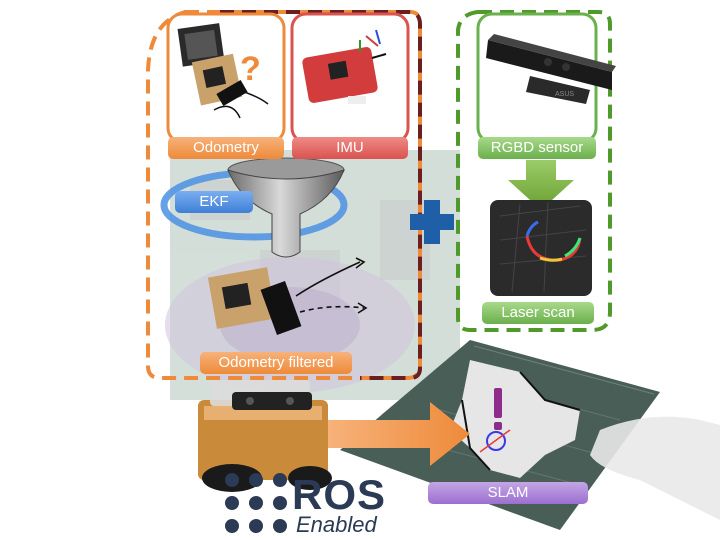 This screenshot has height=540, width=720. What do you see at coordinates (276, 363) in the screenshot?
I see `odometry-filtered-label: Odometry filtered` at bounding box center [276, 363].